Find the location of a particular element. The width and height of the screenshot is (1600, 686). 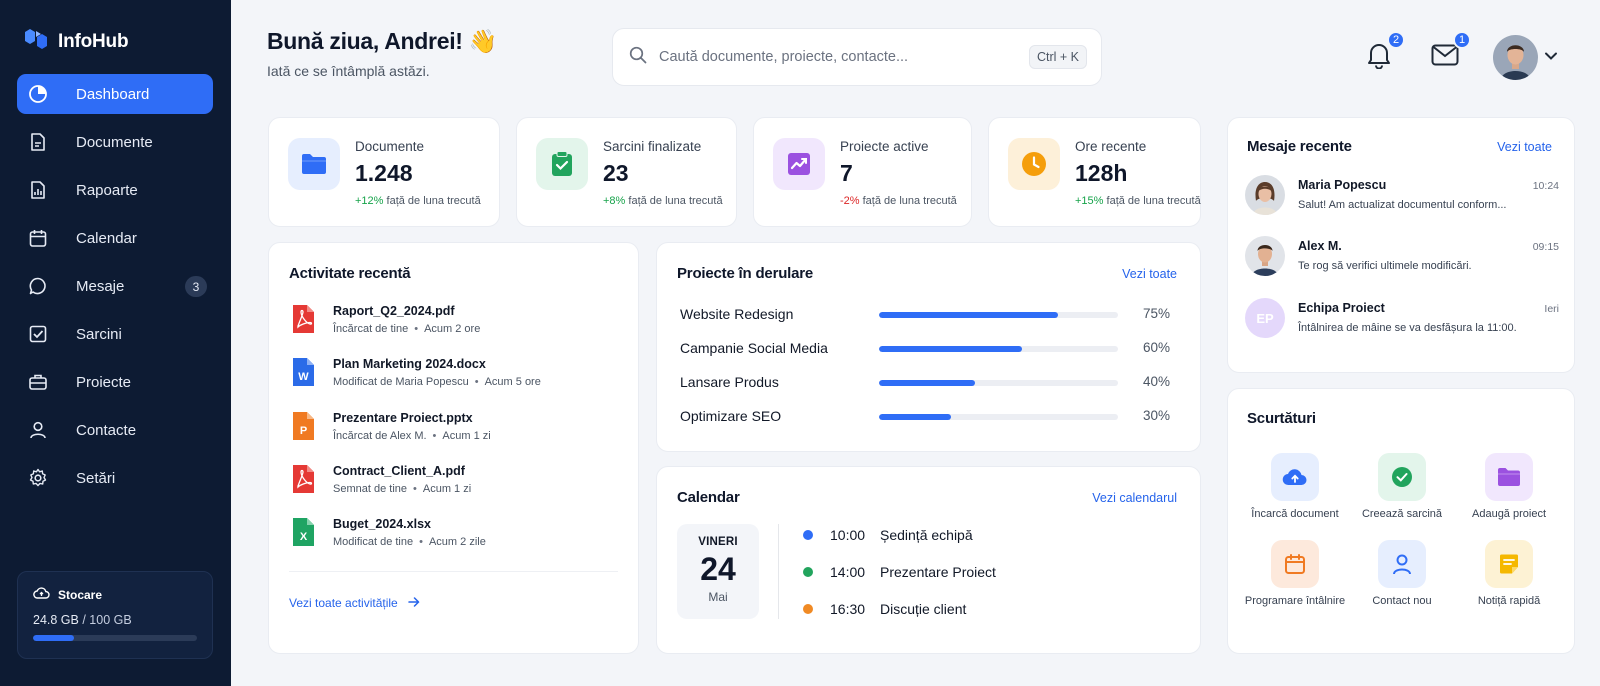

sidebar-item-proiecte: Proiecte is located at coordinates (115, 382).